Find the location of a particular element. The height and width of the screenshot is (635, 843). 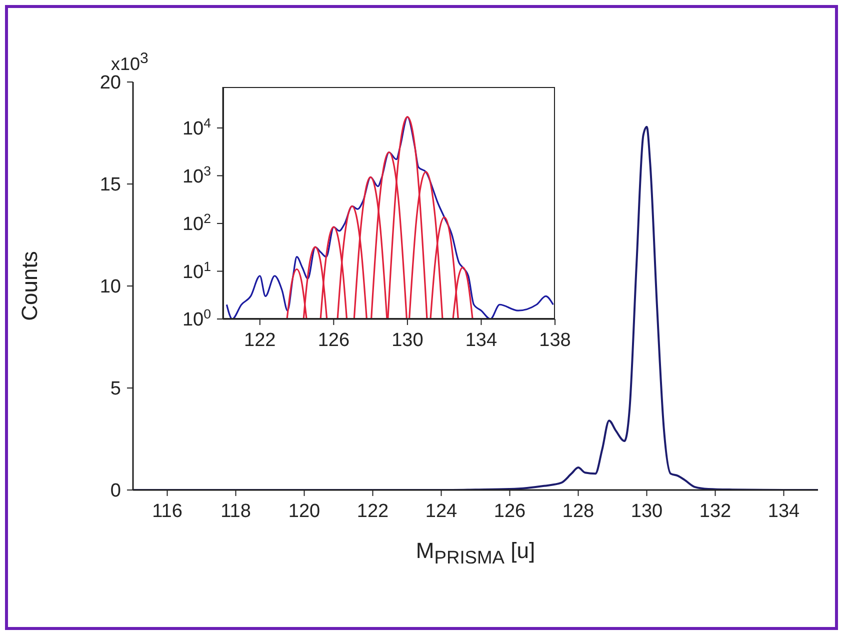

y-tick-label: 10$^{0}$ is located at coordinates (196, 318).